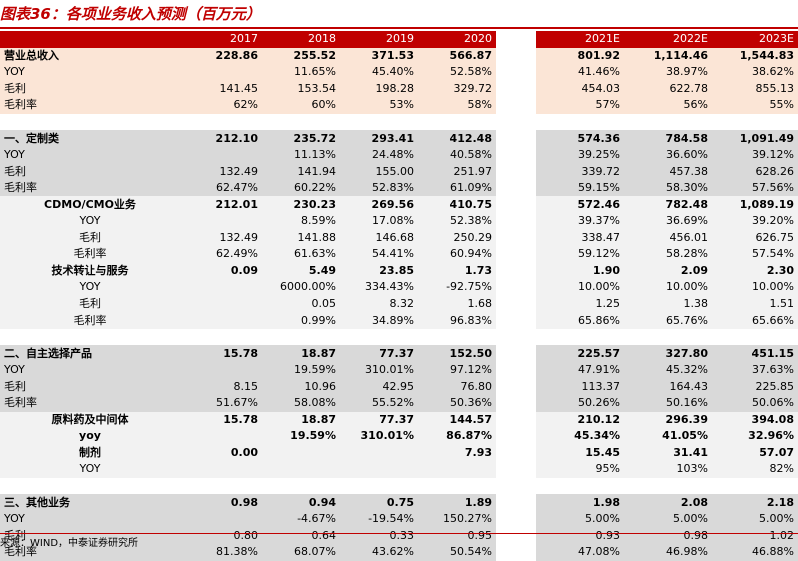 The height and width of the screenshot is (561, 798). Describe the element at coordinates (399, 72) in the screenshot. I see `table-row: YOY 11.65% 45.40% 52.58% 41.46% 38.97% 38.62%` at that location.